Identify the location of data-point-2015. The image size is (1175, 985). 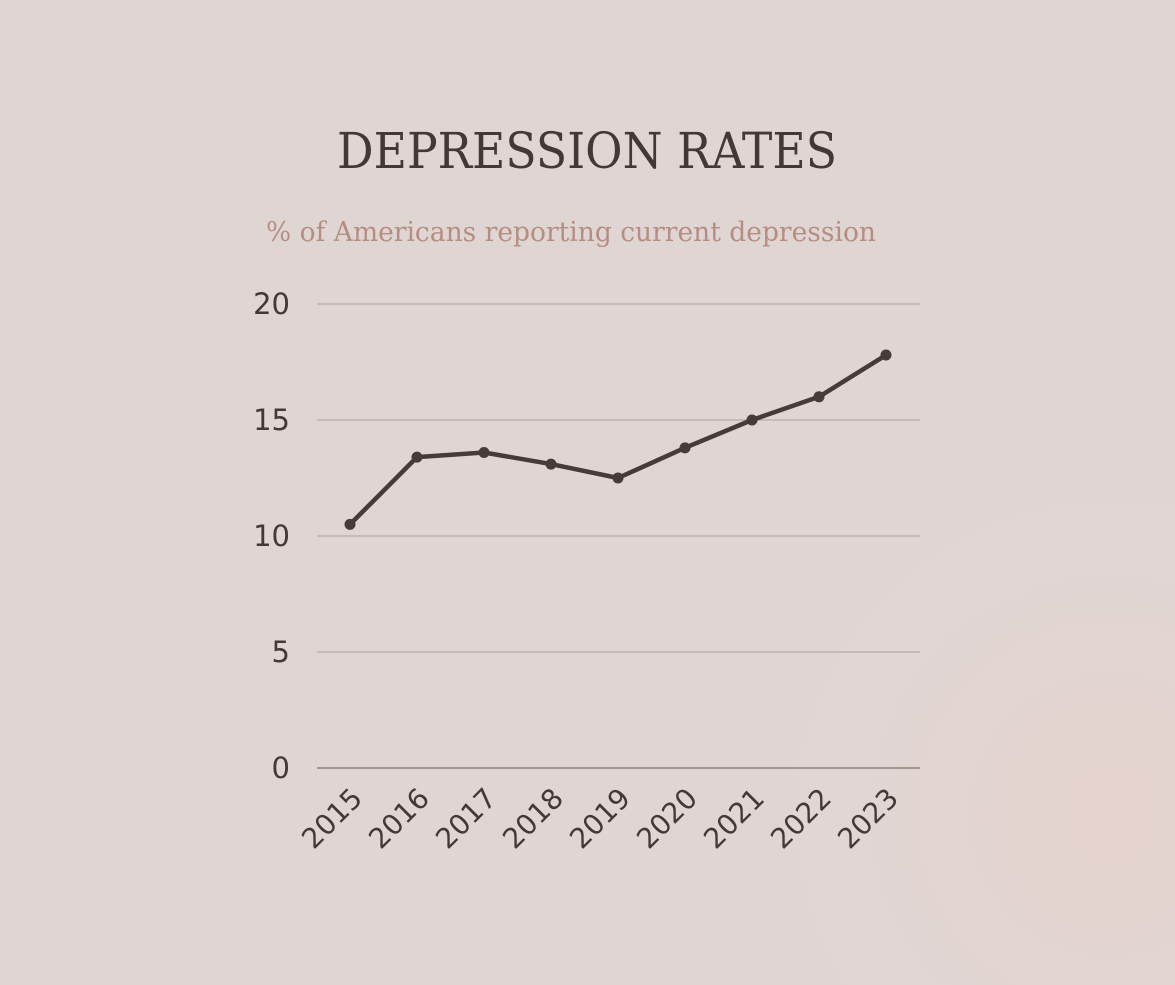
(350, 524).